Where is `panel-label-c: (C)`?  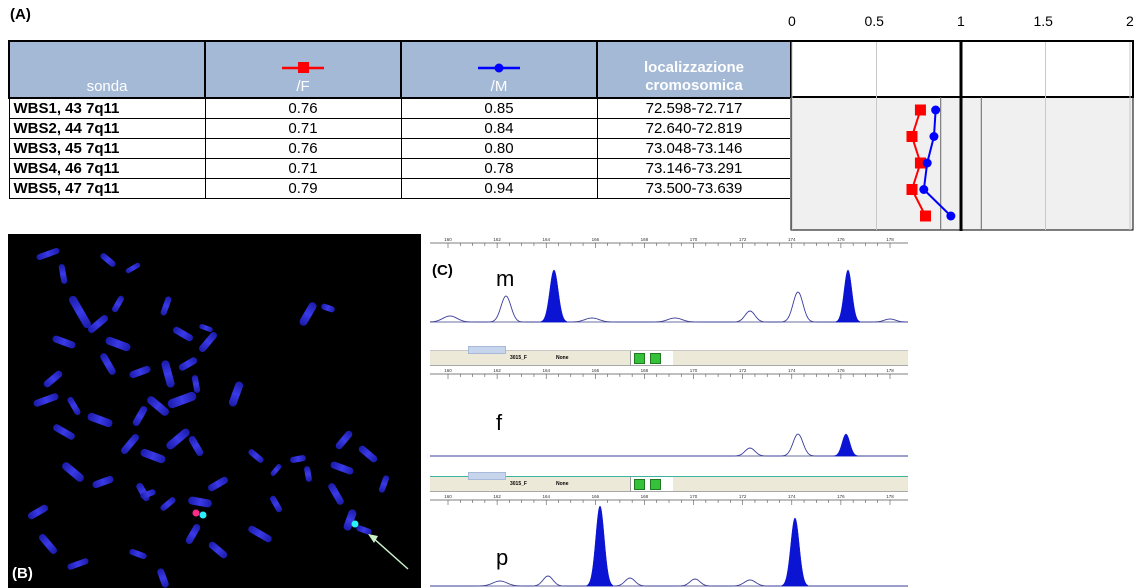 panel-label-c: (C) is located at coordinates (442, 270).